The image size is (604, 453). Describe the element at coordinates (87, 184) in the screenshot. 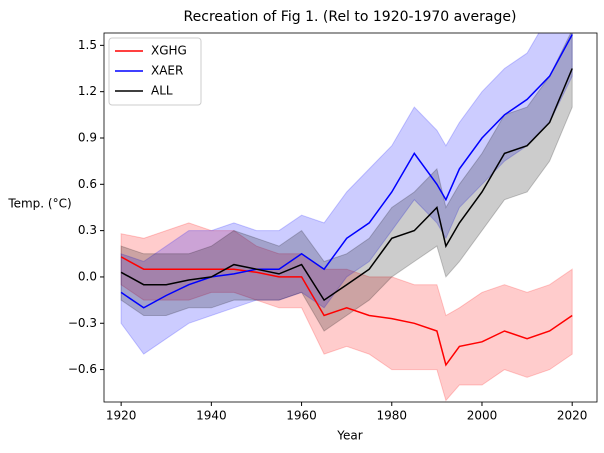

I see `y-tick-label: 0.6` at that location.